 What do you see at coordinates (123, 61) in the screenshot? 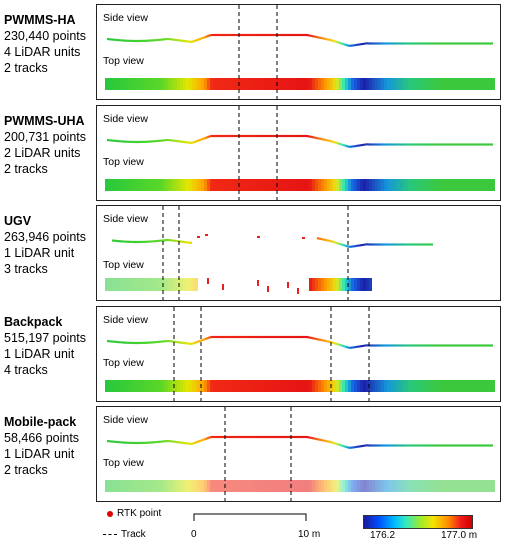
I see `top-view-label: Top view` at bounding box center [123, 61].